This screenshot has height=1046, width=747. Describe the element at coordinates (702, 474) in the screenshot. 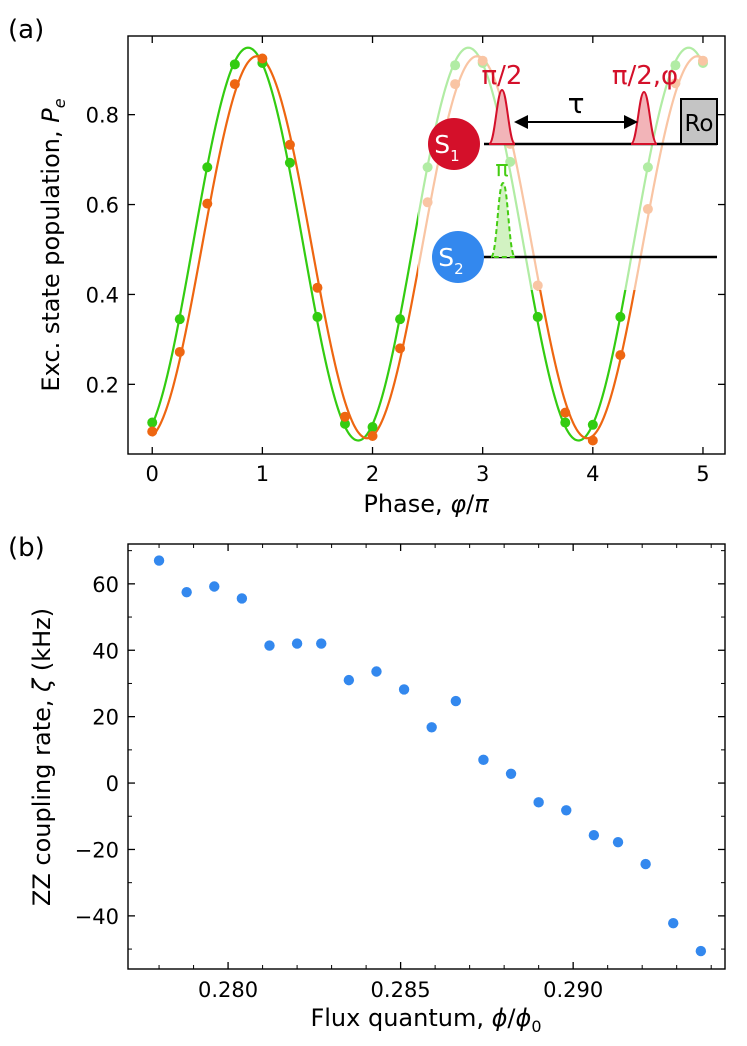

I see `x-tick-label: 5` at that location.